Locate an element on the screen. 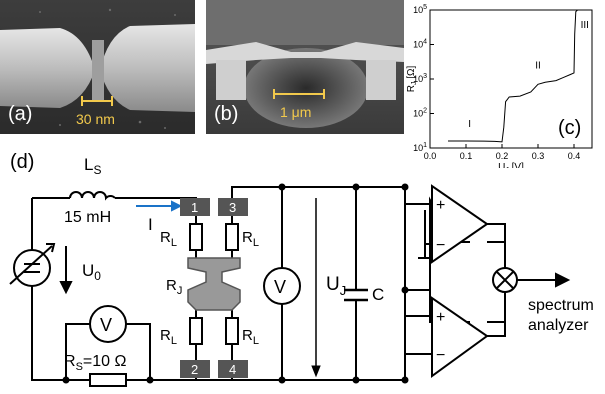 The image size is (605, 394). x-tick-label: 0.1 is located at coordinates (466, 156).